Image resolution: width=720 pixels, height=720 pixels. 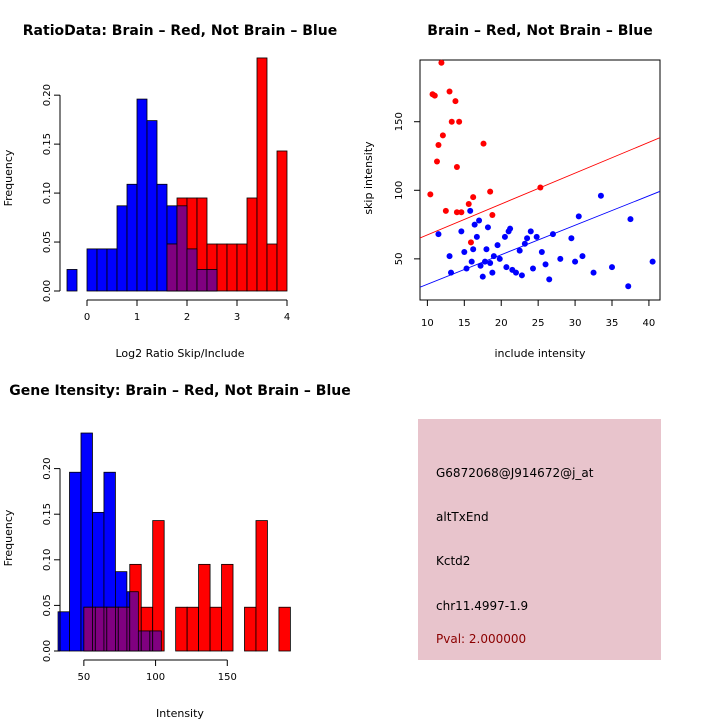 What do you see at coordinates (8, 537) in the screenshot?
I see `gene-intensity-ylabel: Frequency` at bounding box center [8, 537].